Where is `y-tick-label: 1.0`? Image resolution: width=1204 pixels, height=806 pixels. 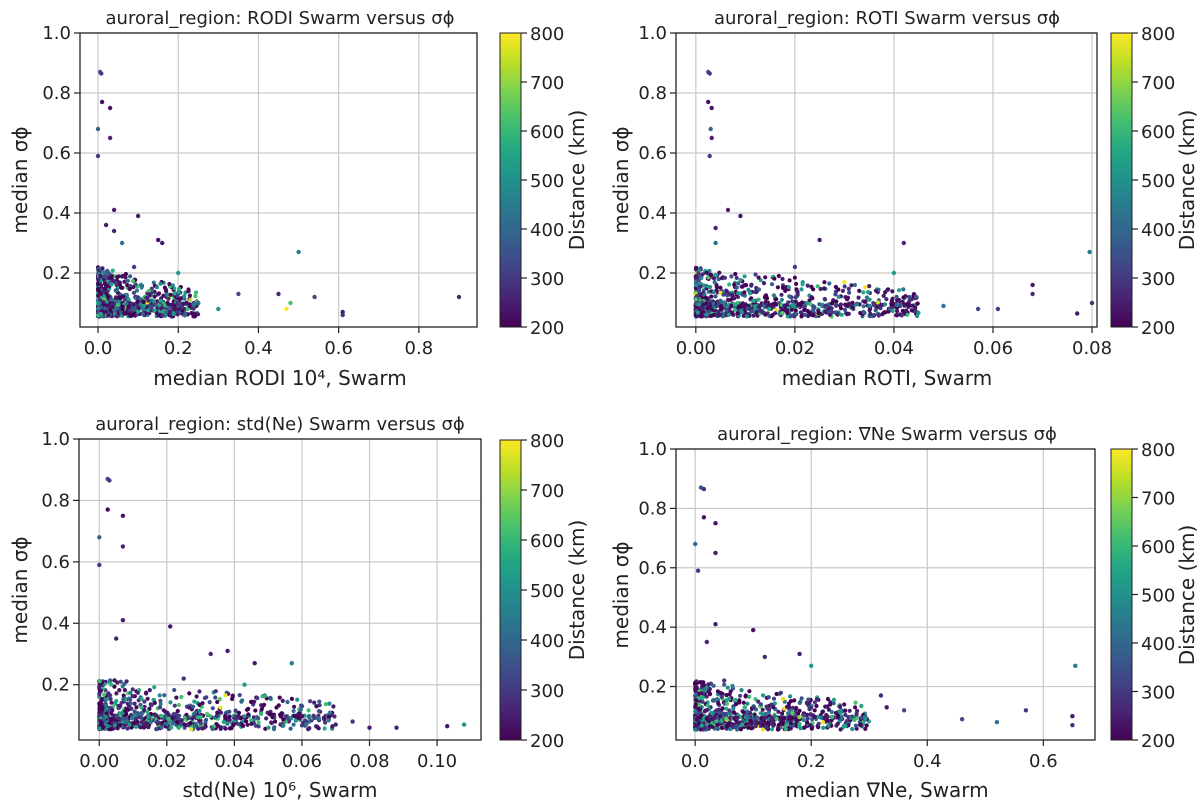
y-tick-label: 1.0 is located at coordinates (55, 439).